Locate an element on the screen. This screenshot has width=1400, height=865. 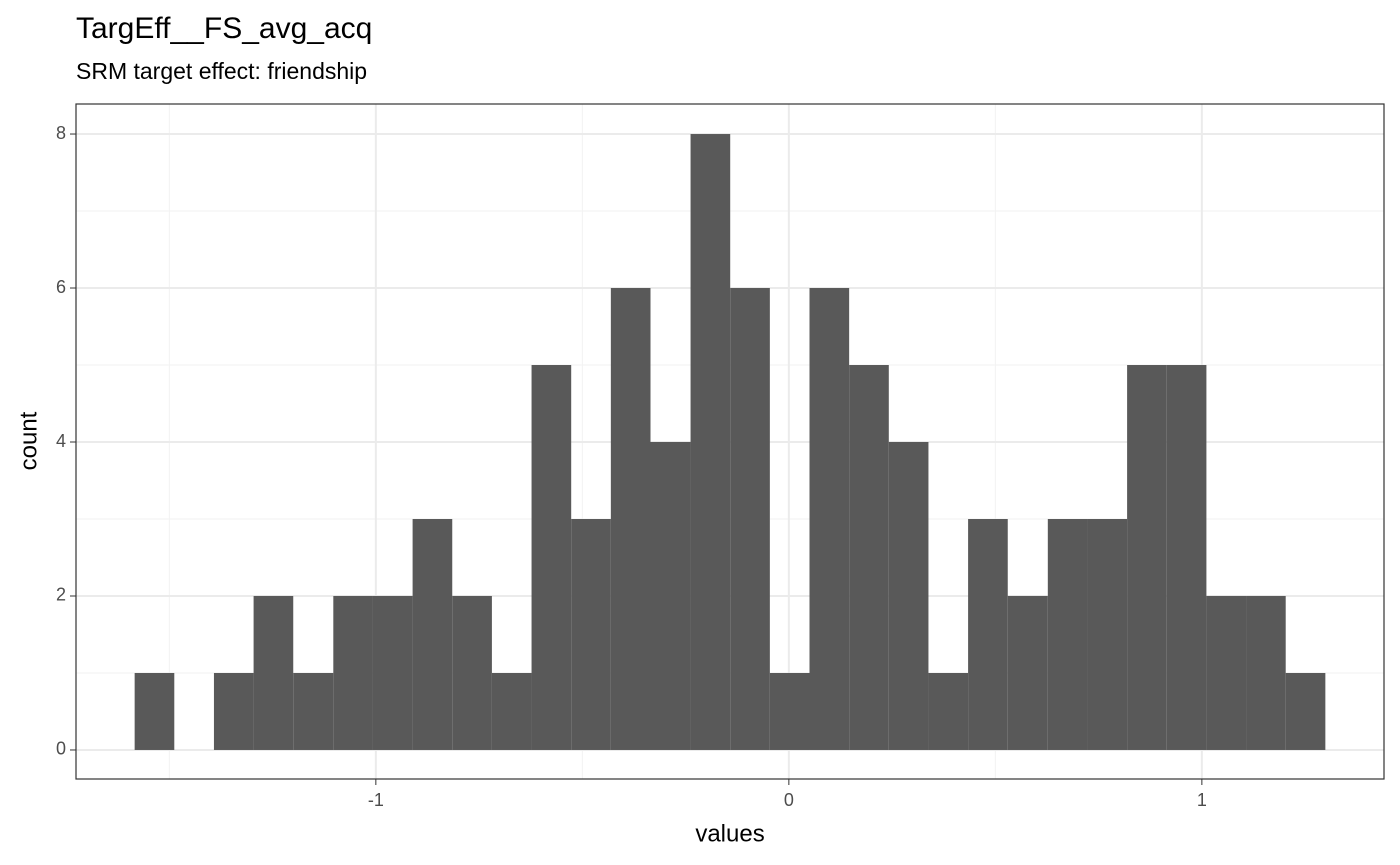
y-tick-label: 2 is located at coordinates (61, 595).